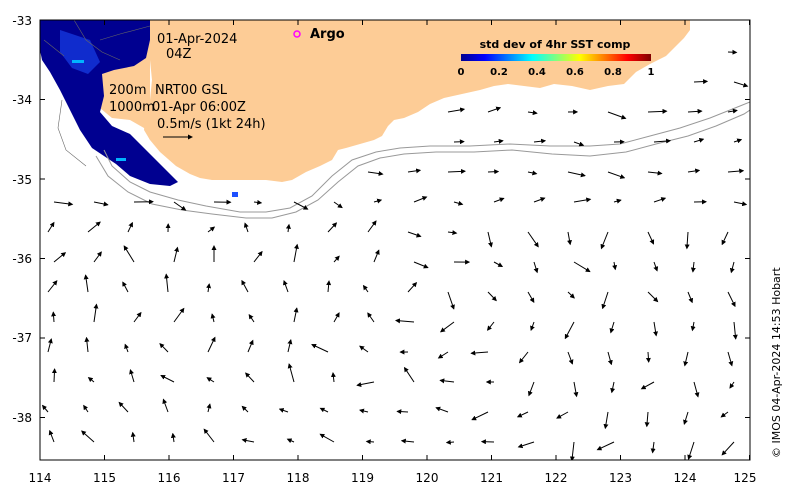  Describe the element at coordinates (233, 478) in the screenshot. I see `x-tick-label: 117` at that location.